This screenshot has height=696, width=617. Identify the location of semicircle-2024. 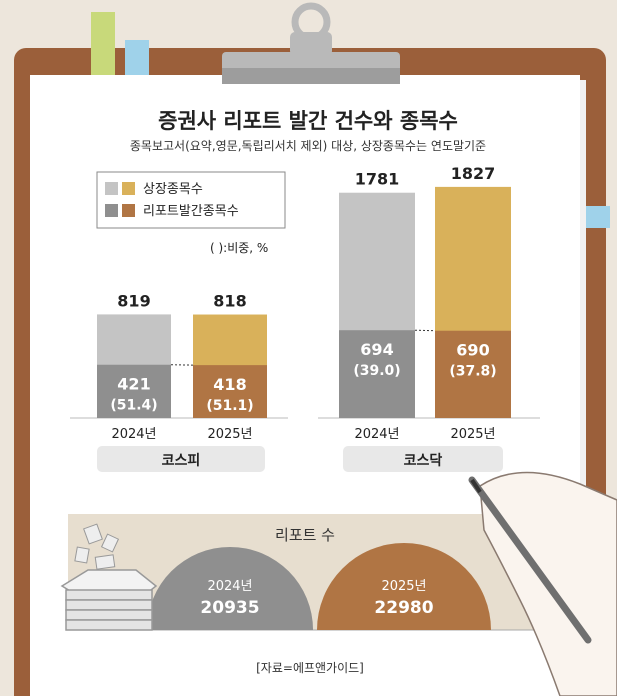
(230, 588).